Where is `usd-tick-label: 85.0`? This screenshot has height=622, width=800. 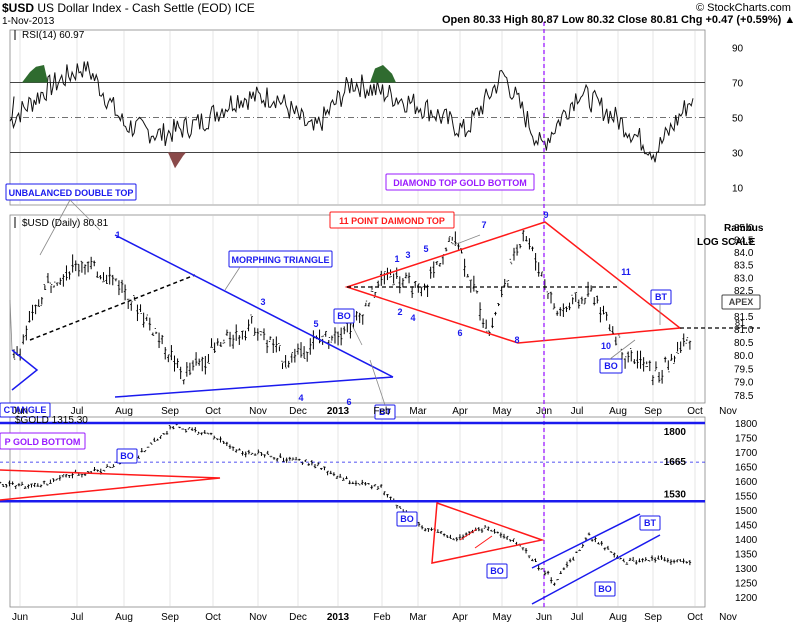 usd-tick-label: 85.0 is located at coordinates (744, 228).